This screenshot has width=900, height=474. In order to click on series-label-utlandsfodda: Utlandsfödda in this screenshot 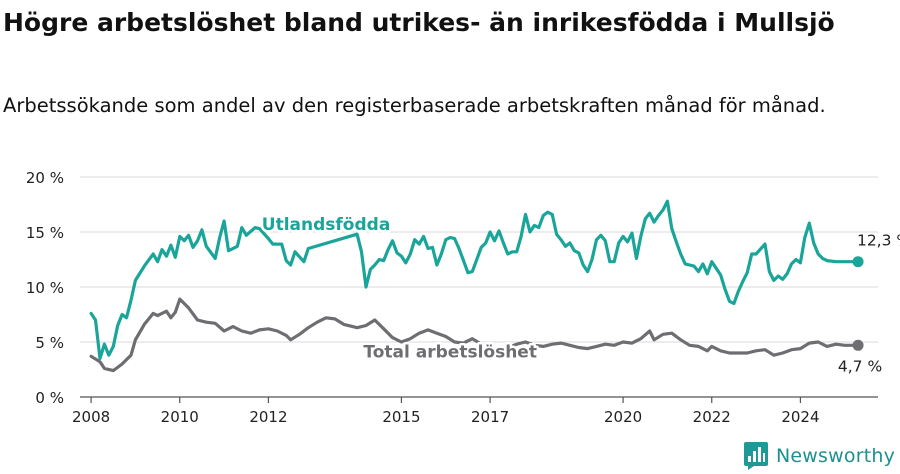, I will do `click(326, 225)`.